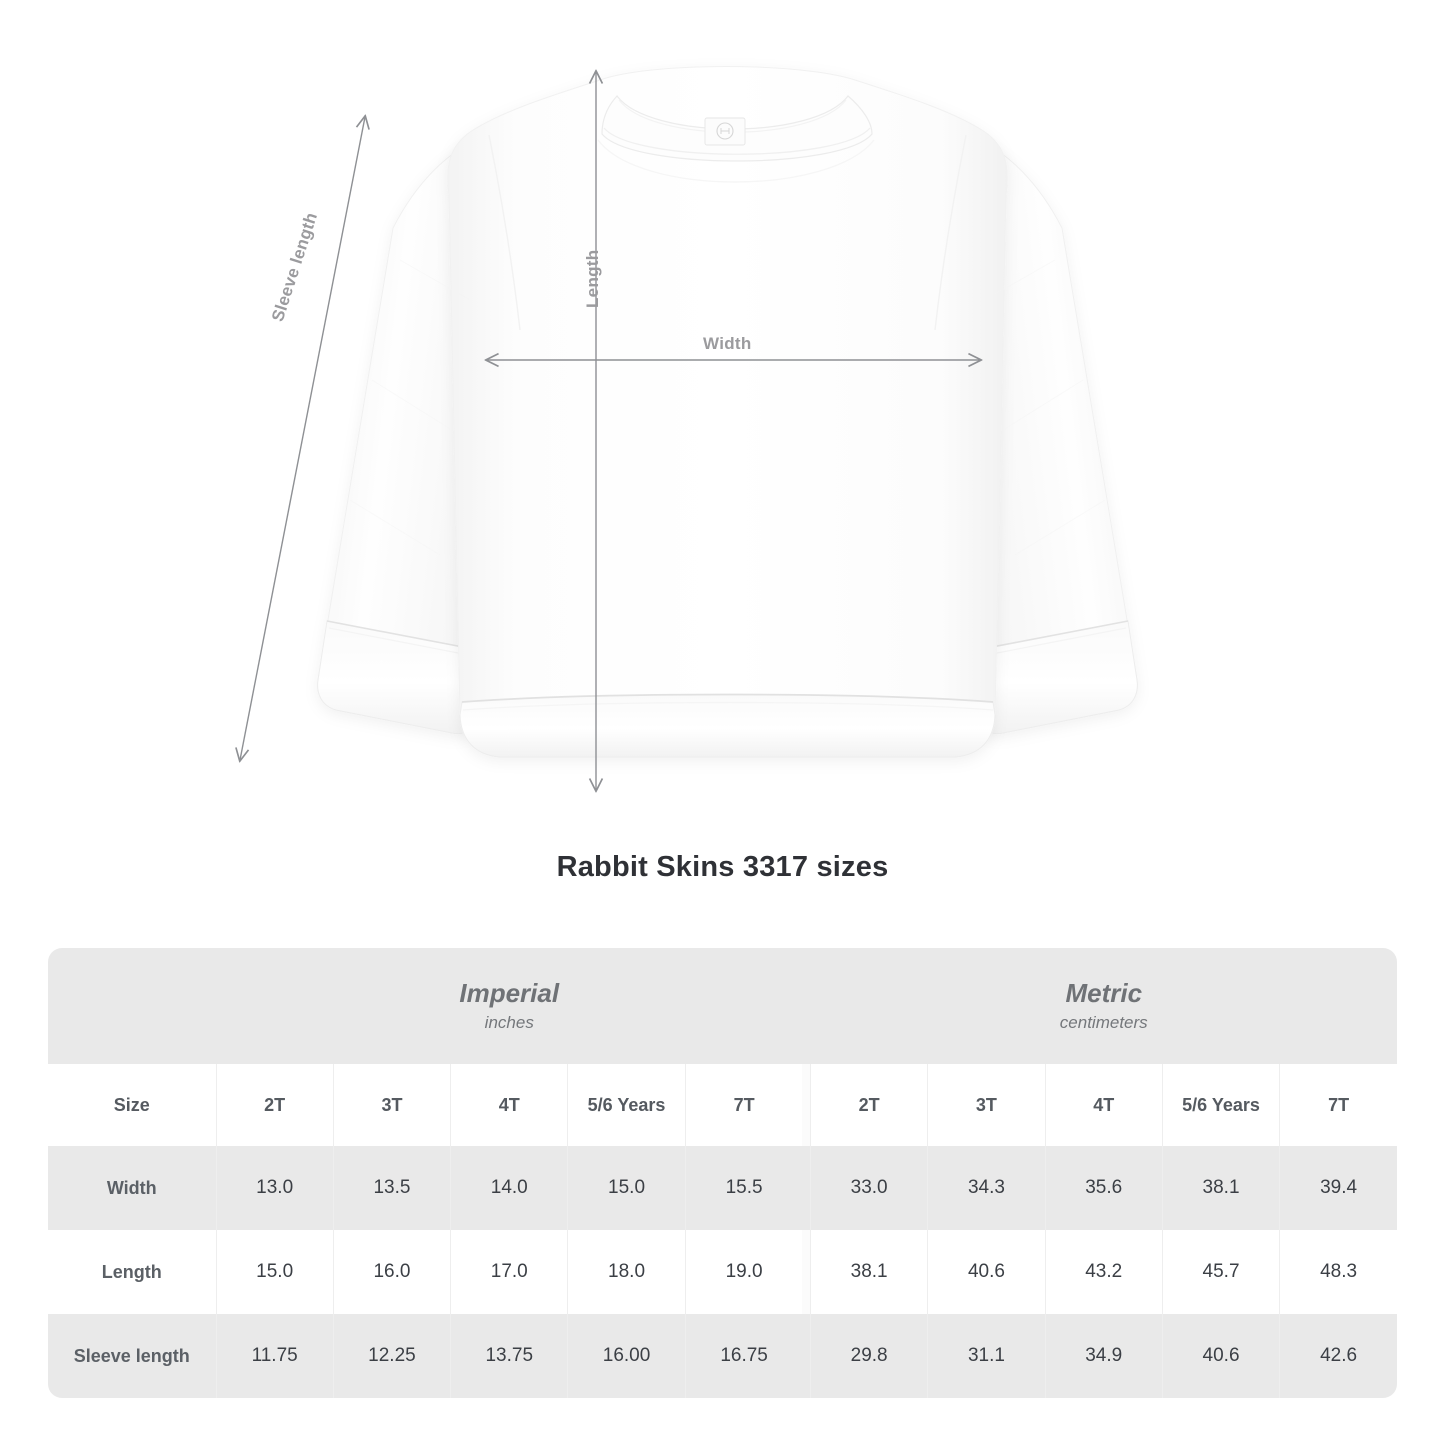 The image size is (1445, 1445). Describe the element at coordinates (1103, 1272) in the screenshot. I see `cell-length-metric-2: 43.2` at that location.